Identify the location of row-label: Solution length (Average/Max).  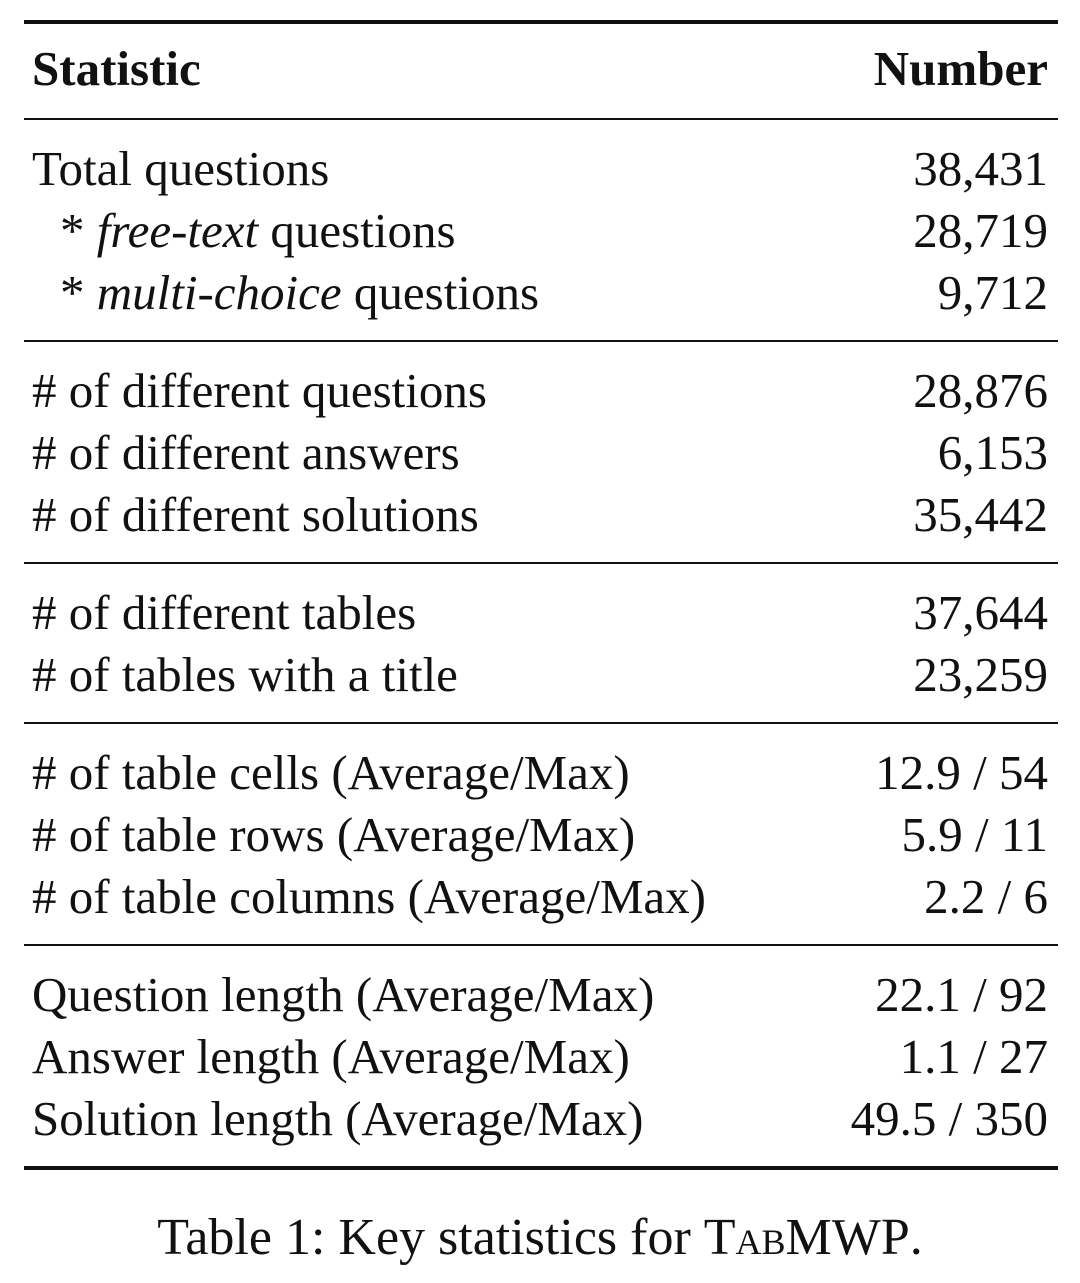
(338, 1118).